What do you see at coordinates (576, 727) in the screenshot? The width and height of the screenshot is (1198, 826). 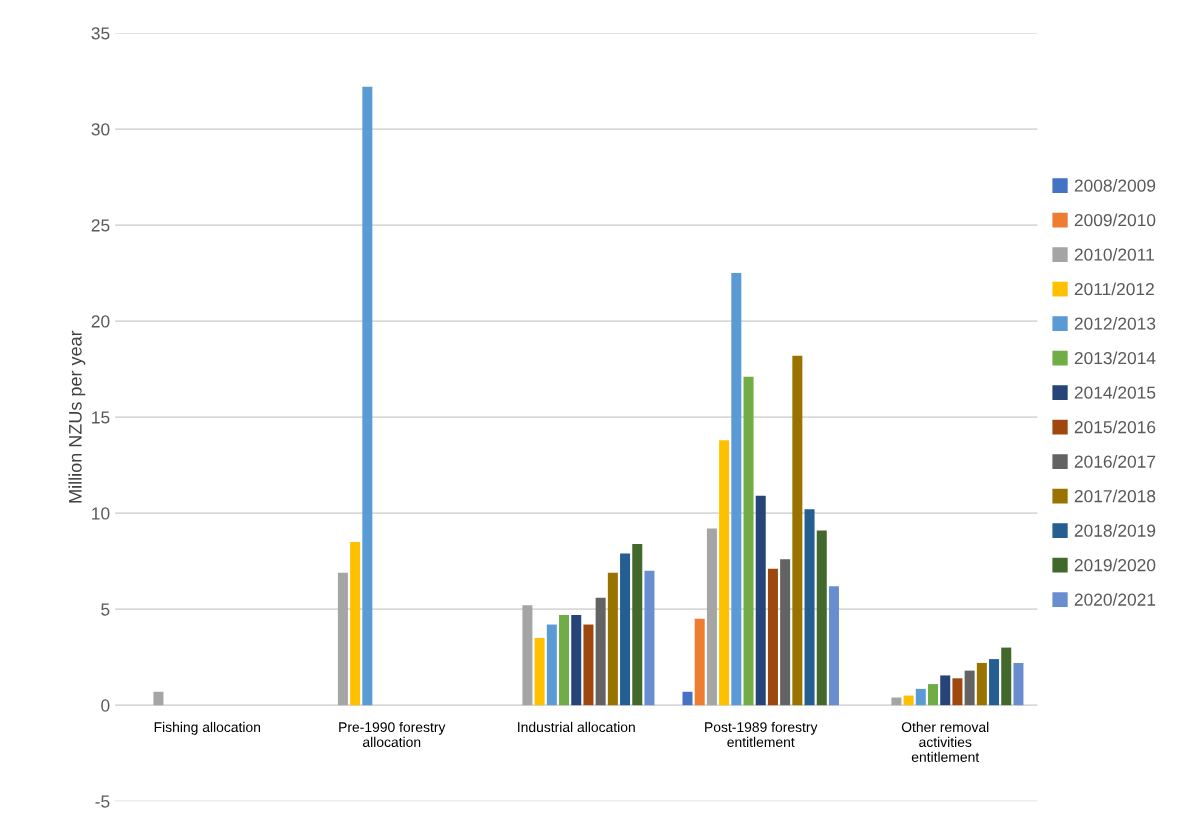 I see `x-tick-label: Industrial allocation` at bounding box center [576, 727].